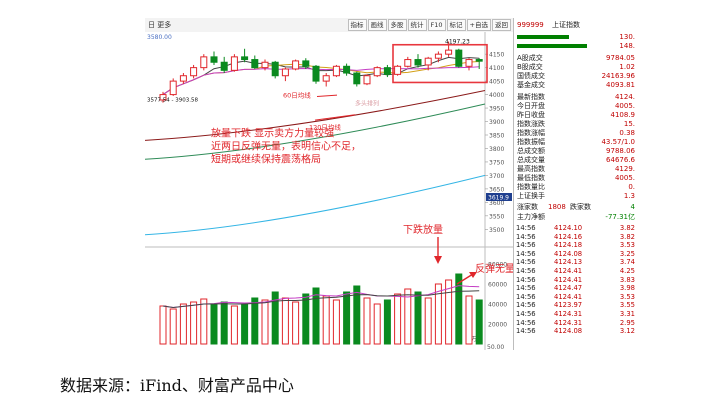 Image resolution: width=712 pixels, height=420 pixels. Describe the element at coordinates (627, 305) in the screenshot. I see `tick-volume: 3.55` at that location.